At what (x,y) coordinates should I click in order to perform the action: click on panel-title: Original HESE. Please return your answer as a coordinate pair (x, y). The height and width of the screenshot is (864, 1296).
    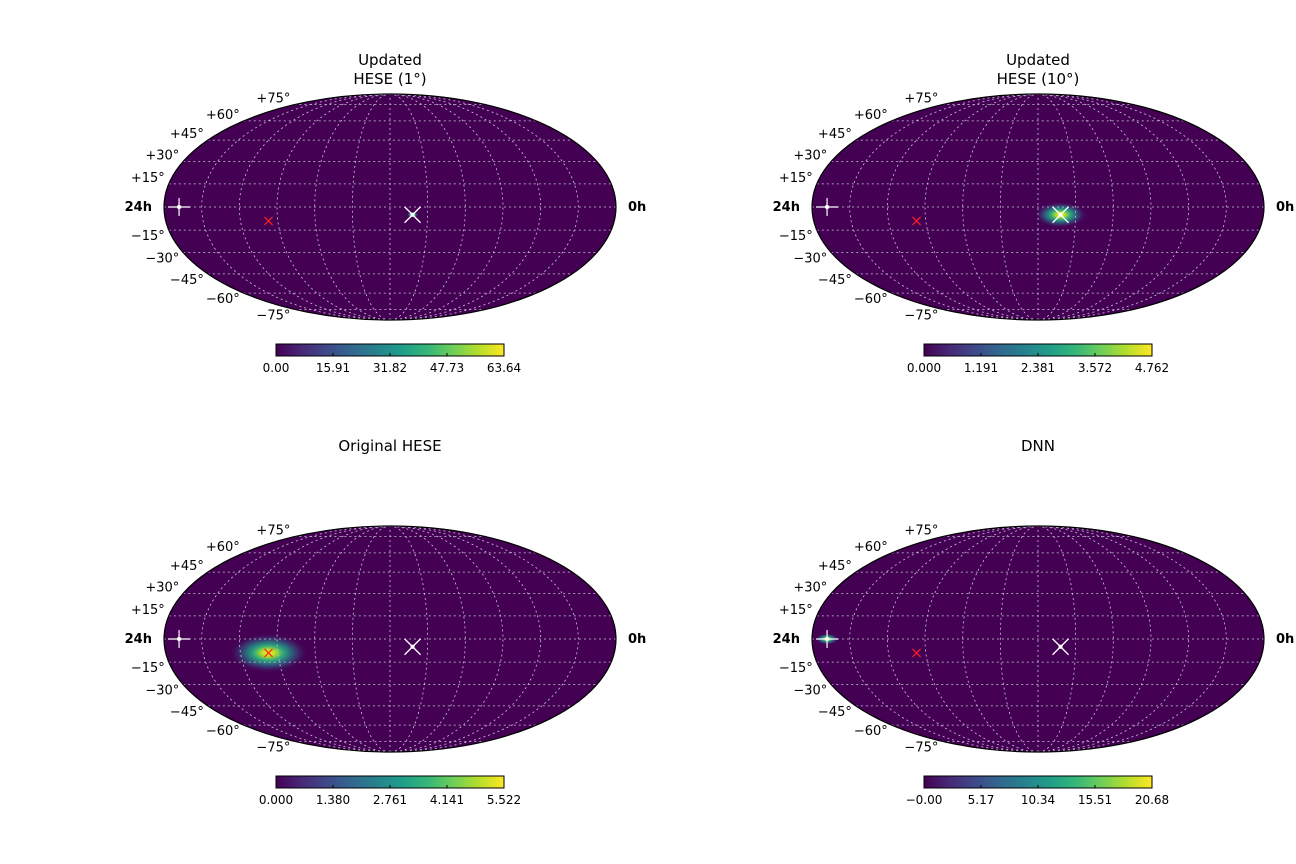
    Looking at the image, I should click on (389, 446).